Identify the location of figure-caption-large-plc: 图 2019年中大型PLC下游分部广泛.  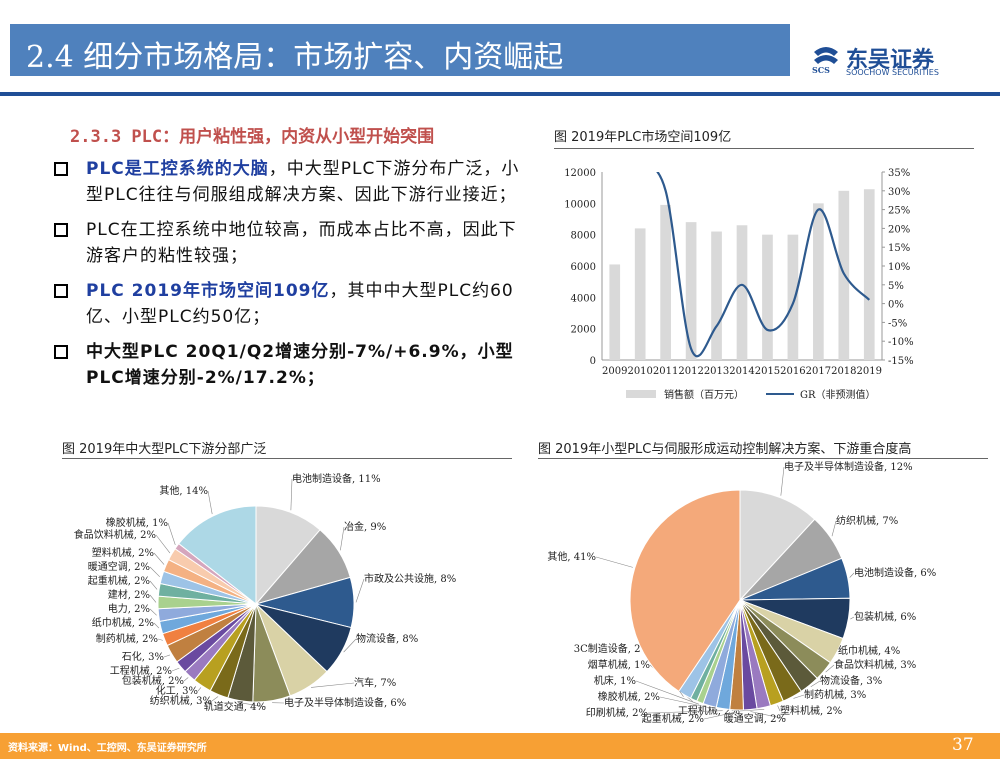
(164, 449).